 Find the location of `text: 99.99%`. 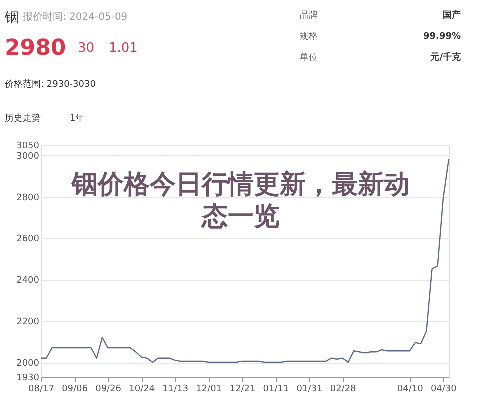

text: 99.99% is located at coordinates (442, 37).